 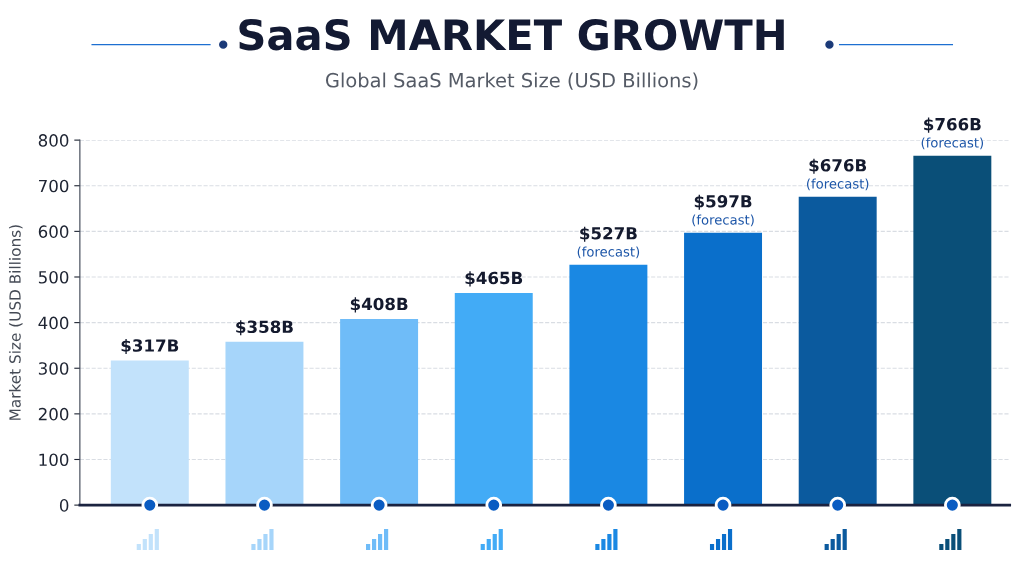 I want to click on data-label: $408B, so click(x=379, y=305).